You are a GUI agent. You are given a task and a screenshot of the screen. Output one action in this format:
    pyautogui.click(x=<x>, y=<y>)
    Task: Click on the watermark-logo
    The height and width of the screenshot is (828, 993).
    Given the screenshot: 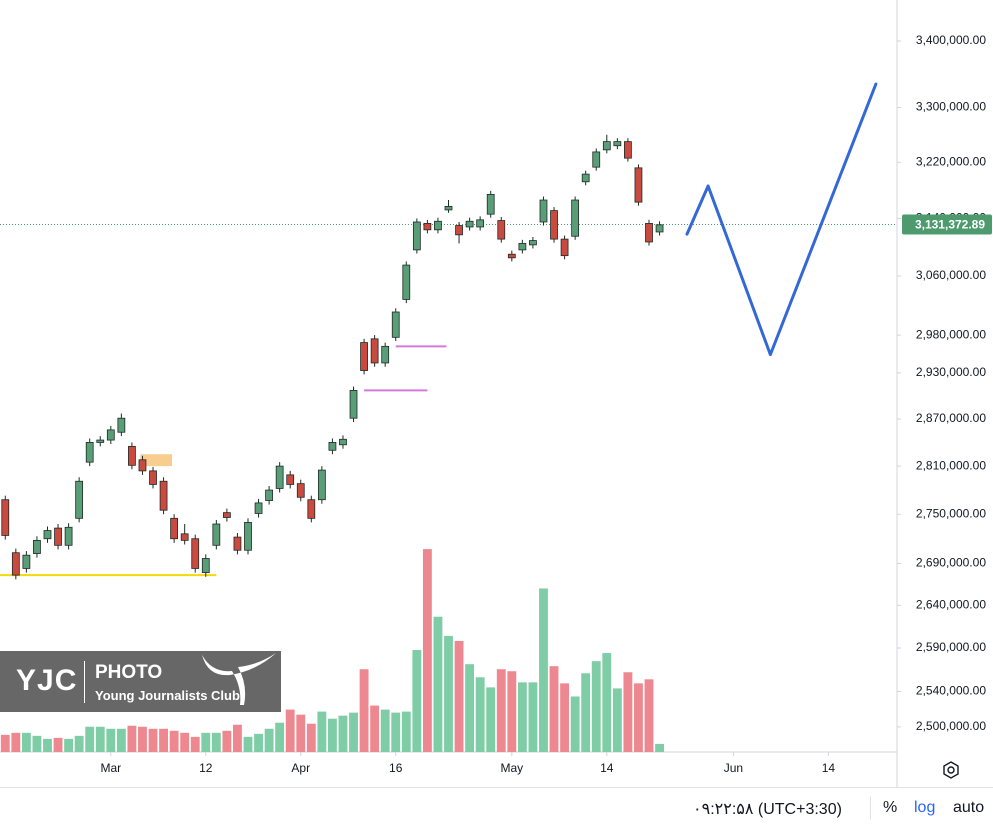 What is the action you would take?
    pyautogui.click(x=239, y=679)
    